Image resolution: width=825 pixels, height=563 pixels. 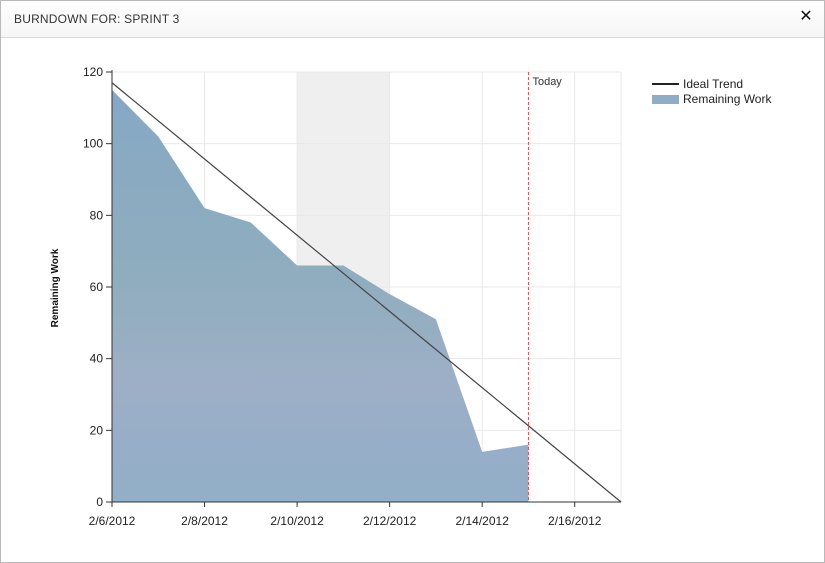 I want to click on x-tick-label: 2/8/2012, so click(x=204, y=521).